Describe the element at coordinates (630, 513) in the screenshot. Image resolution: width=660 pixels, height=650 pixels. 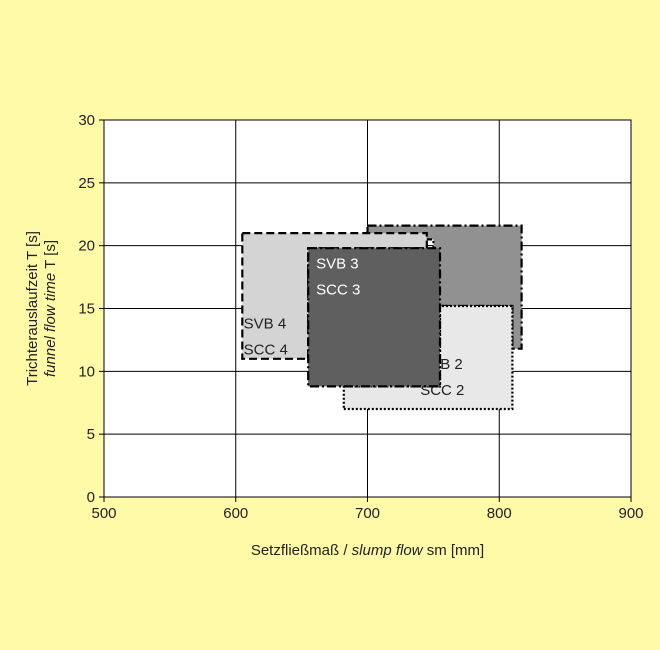
I see `x-tick-label: 900` at that location.